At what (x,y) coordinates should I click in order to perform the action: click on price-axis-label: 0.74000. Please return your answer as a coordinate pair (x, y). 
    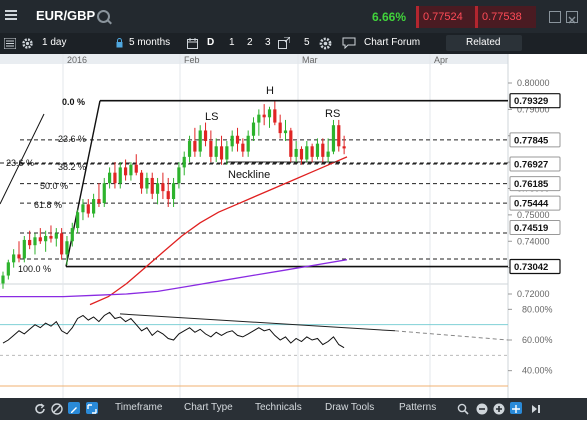
    Looking at the image, I should click on (533, 241).